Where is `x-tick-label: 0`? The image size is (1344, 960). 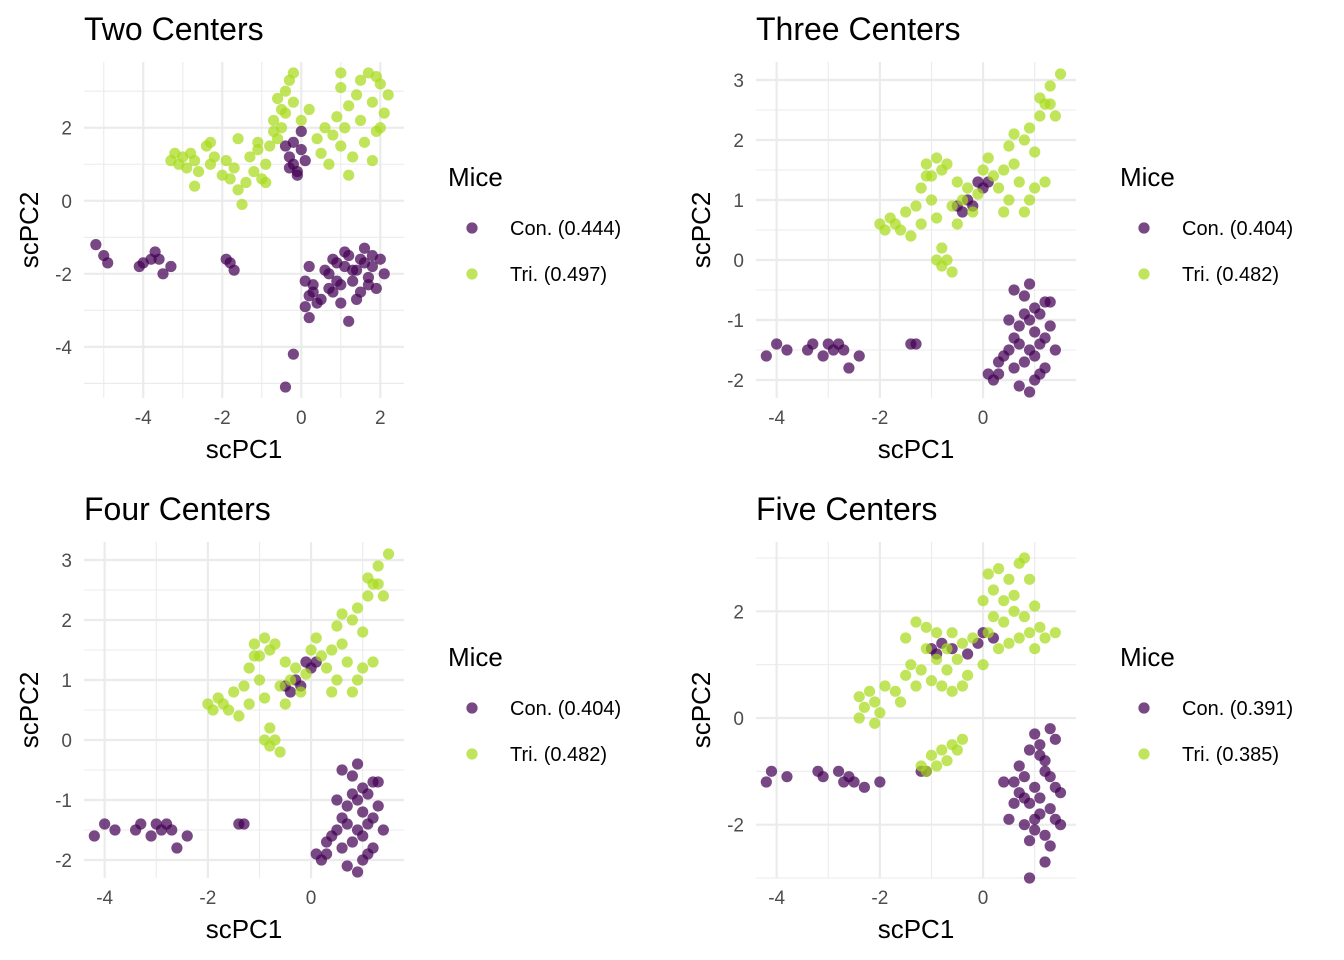 x-tick-label: 0 is located at coordinates (983, 418).